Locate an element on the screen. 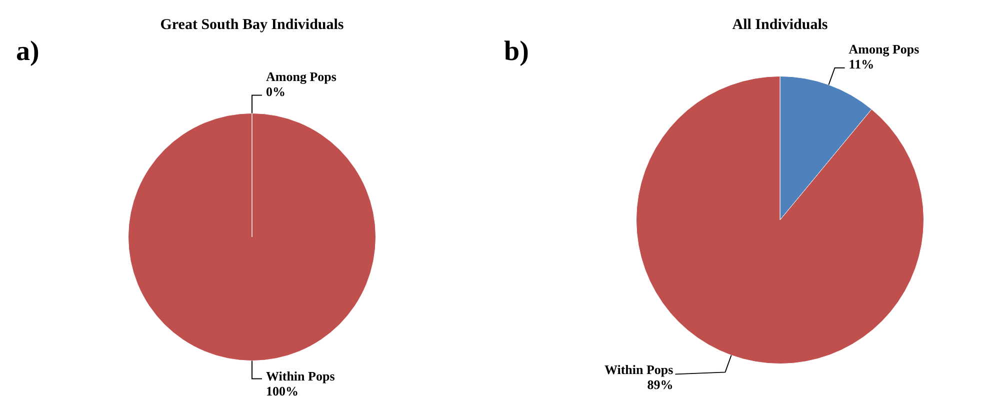 Image resolution: width=992 pixels, height=404 pixels. data-label: 11% is located at coordinates (861, 64).